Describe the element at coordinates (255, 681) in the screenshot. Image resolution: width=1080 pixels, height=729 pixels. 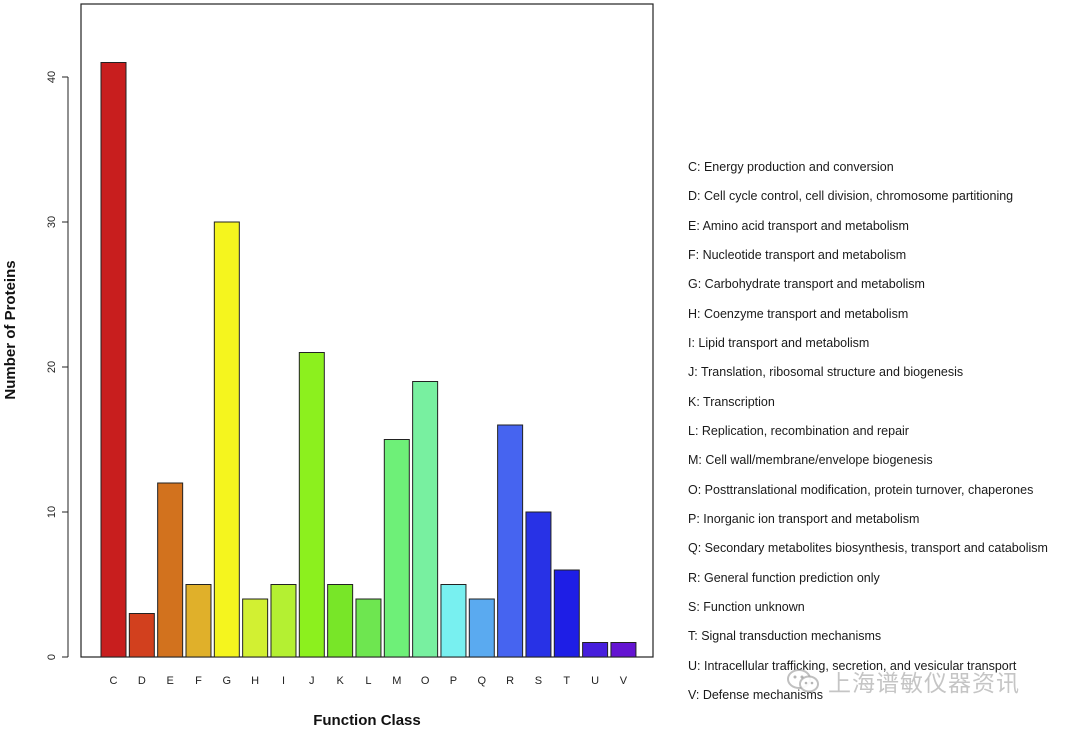
I see `x-tick-label-h: H` at that location.